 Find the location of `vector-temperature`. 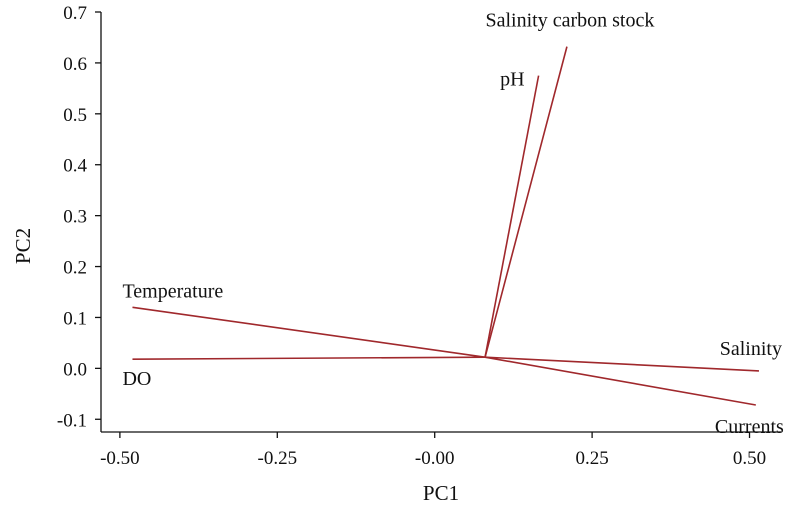

vector-temperature is located at coordinates (309, 332).